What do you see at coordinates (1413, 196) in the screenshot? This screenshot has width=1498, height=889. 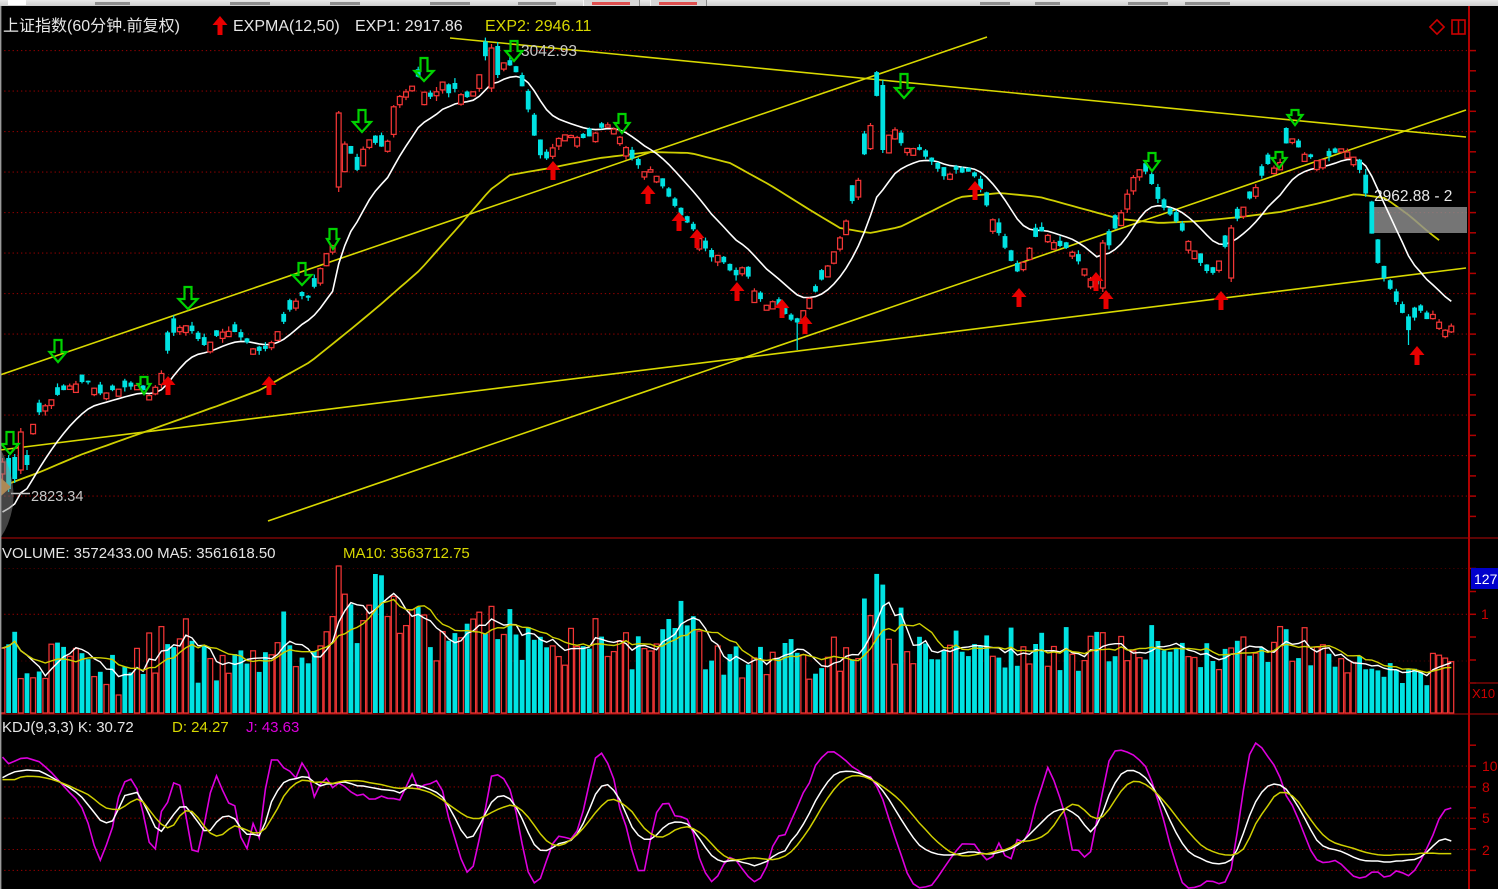 I see `svg-text: 2962.88 - 2` at bounding box center [1413, 196].